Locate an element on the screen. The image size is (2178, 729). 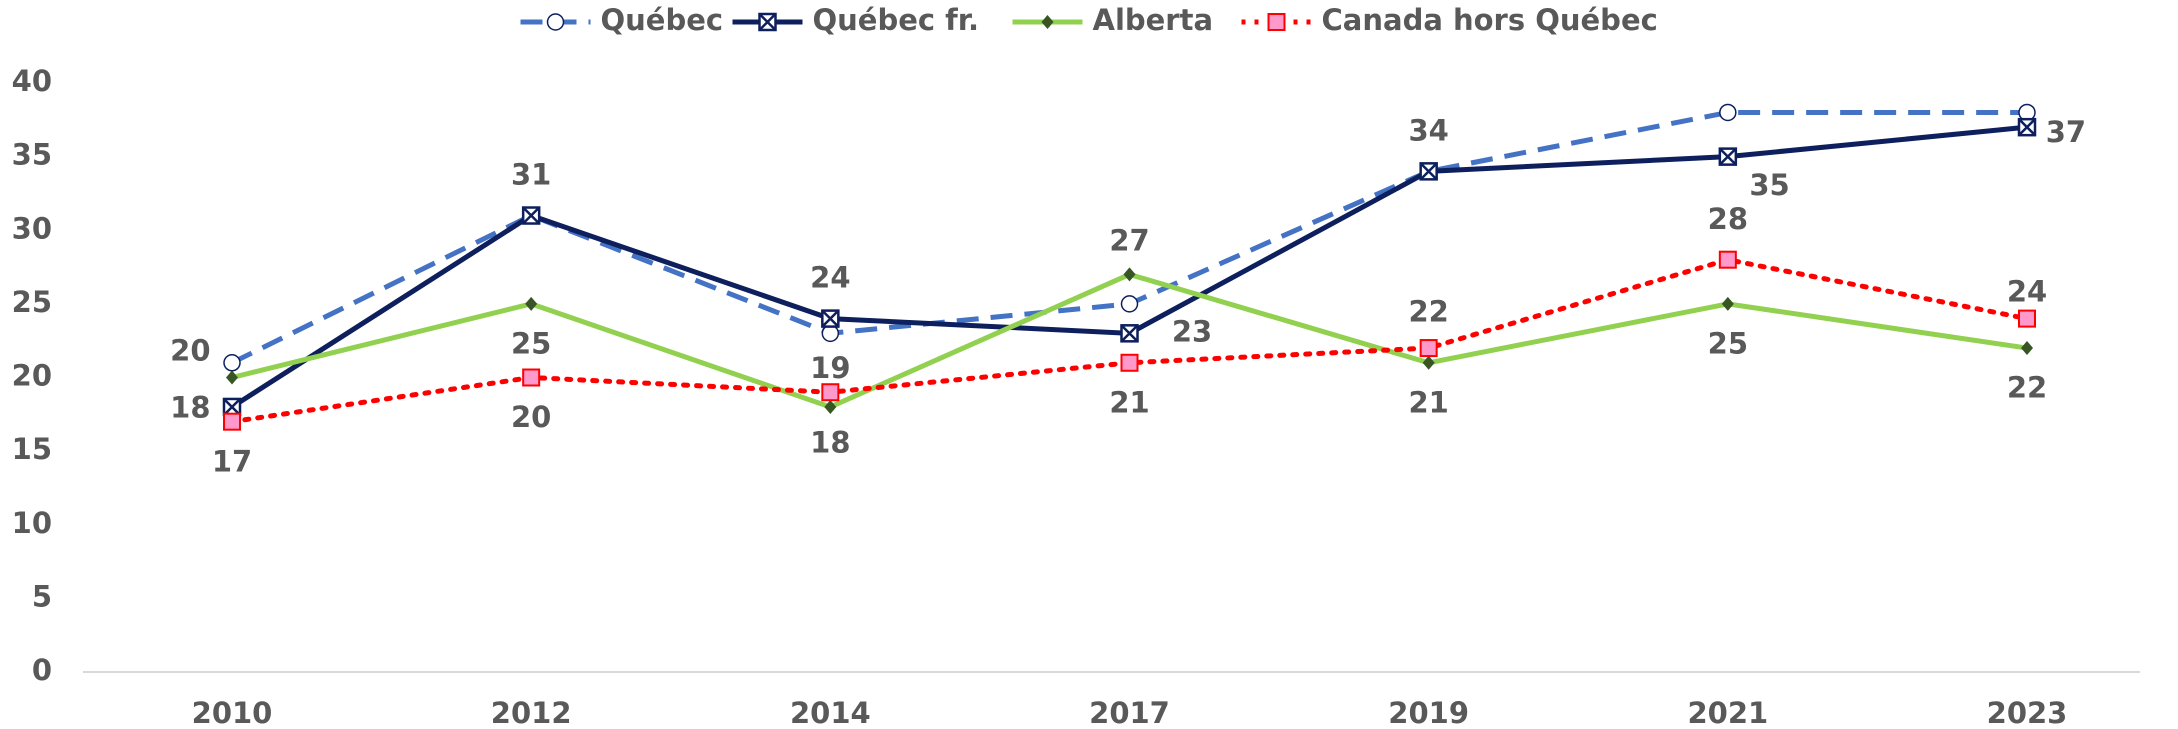
x-tick-label: 2021 is located at coordinates (1727, 712).